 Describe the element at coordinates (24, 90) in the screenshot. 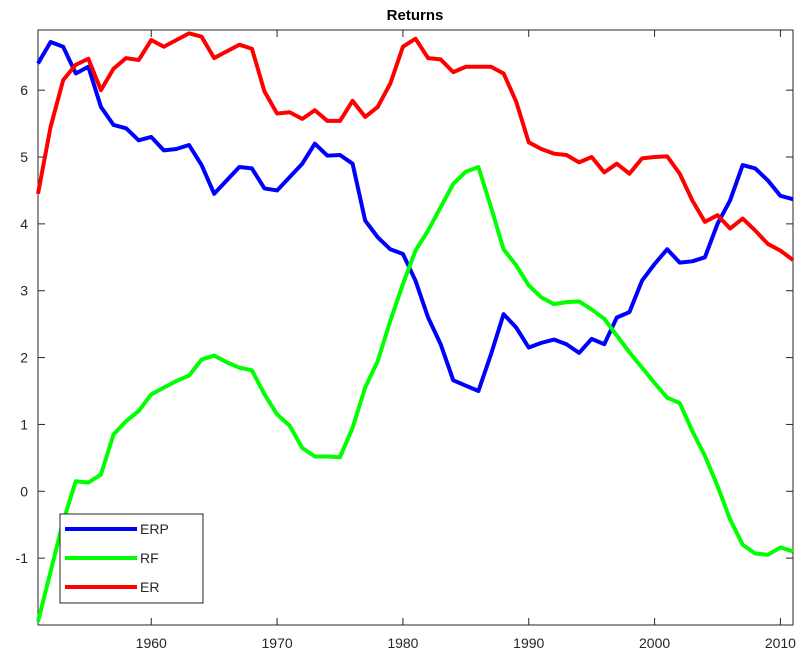

I see `y-tick-label: 6` at that location.